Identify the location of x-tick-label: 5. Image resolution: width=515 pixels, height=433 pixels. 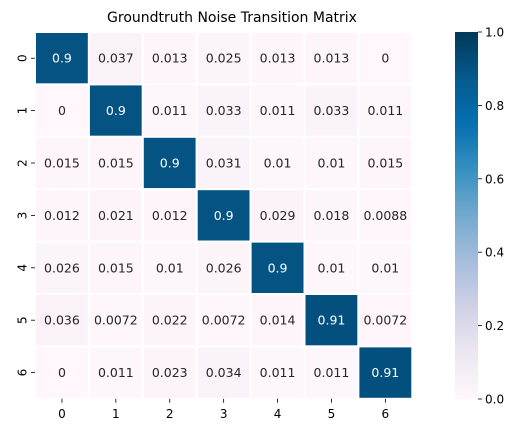
(332, 414).